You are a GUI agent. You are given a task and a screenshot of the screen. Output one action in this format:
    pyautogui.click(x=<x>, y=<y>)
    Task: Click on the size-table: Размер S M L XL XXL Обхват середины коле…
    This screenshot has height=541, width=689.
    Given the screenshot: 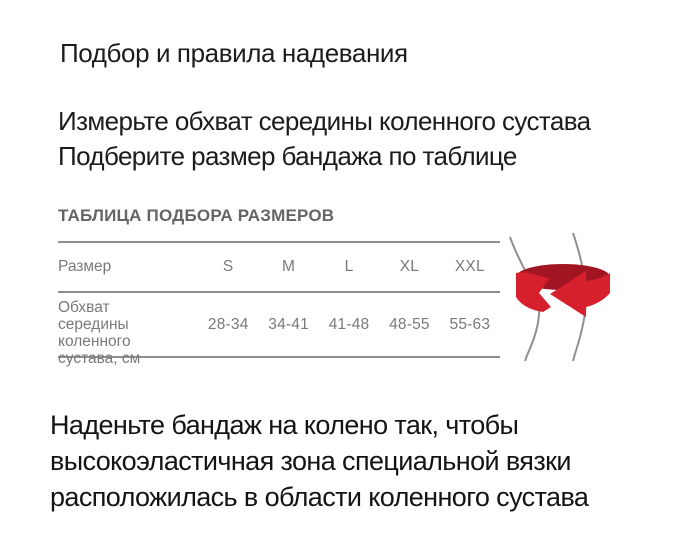 What is the action you would take?
    pyautogui.click(x=279, y=304)
    